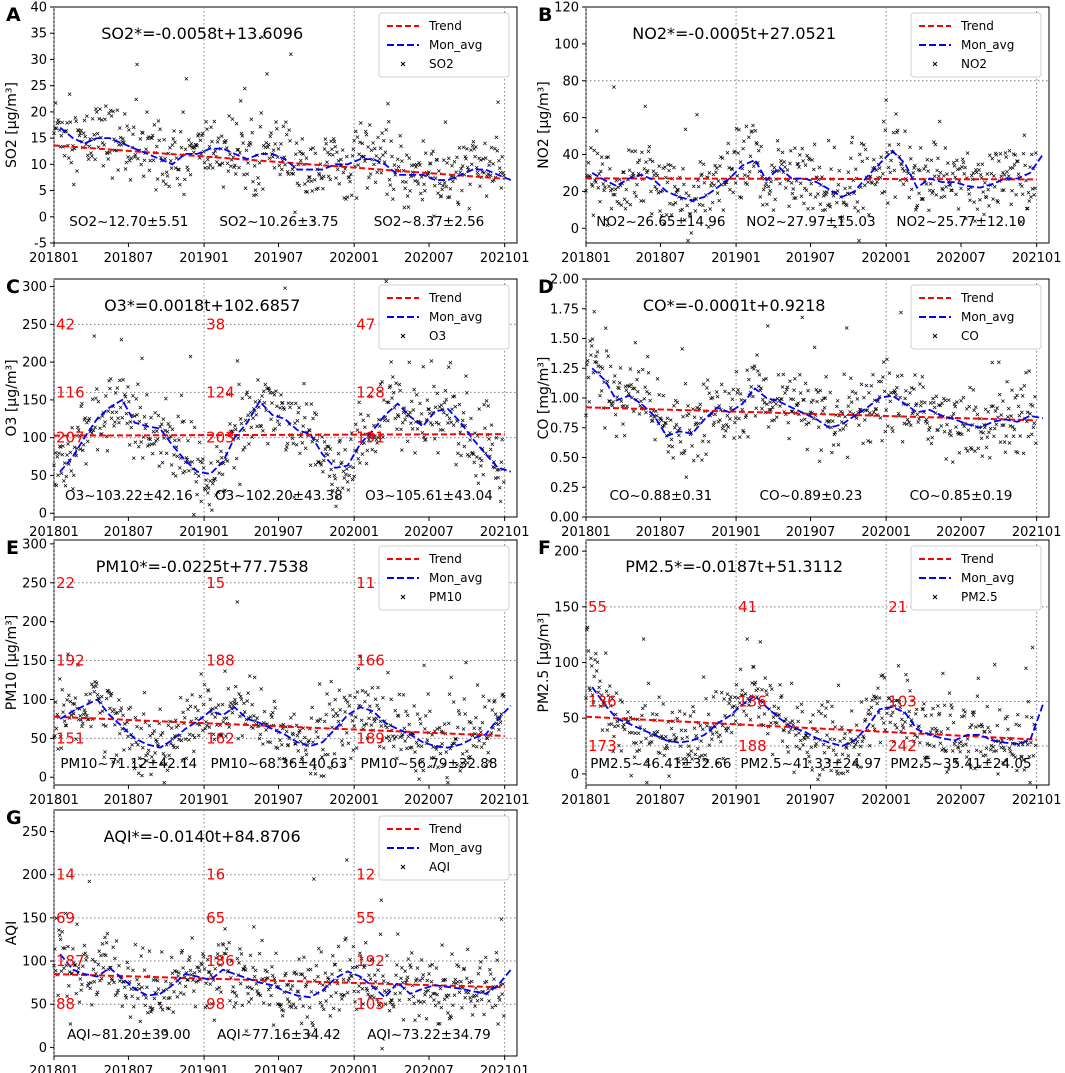  I want to click on monthly-avg-line, so click(285, 723).